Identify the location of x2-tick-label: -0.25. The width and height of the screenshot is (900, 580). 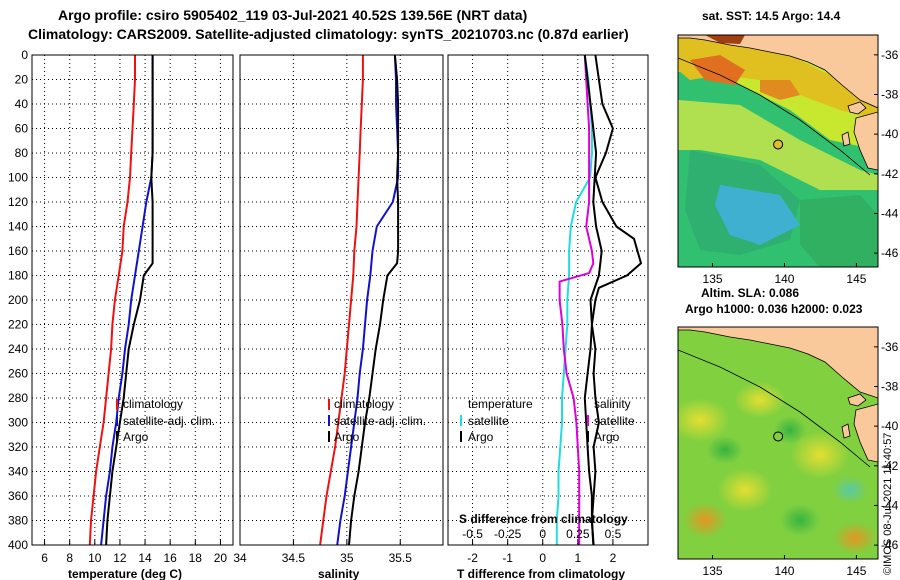
(508, 534).